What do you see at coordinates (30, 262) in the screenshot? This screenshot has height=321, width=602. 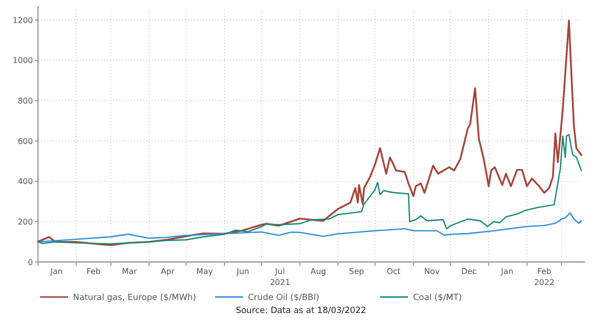 I see `y-tick-label: 0` at bounding box center [30, 262].